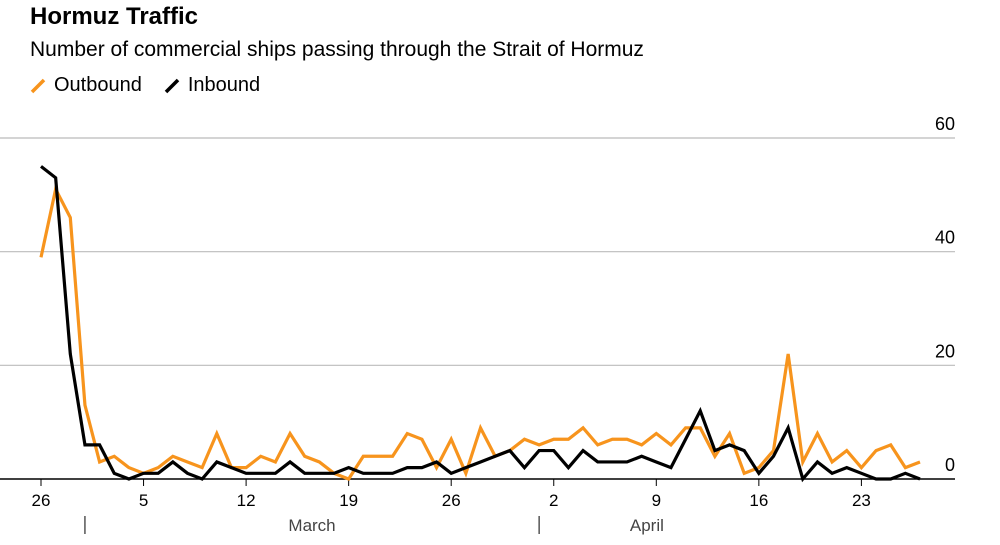 This screenshot has height=545, width=1000. What do you see at coordinates (647, 525) in the screenshot?
I see `month-label: April` at bounding box center [647, 525].